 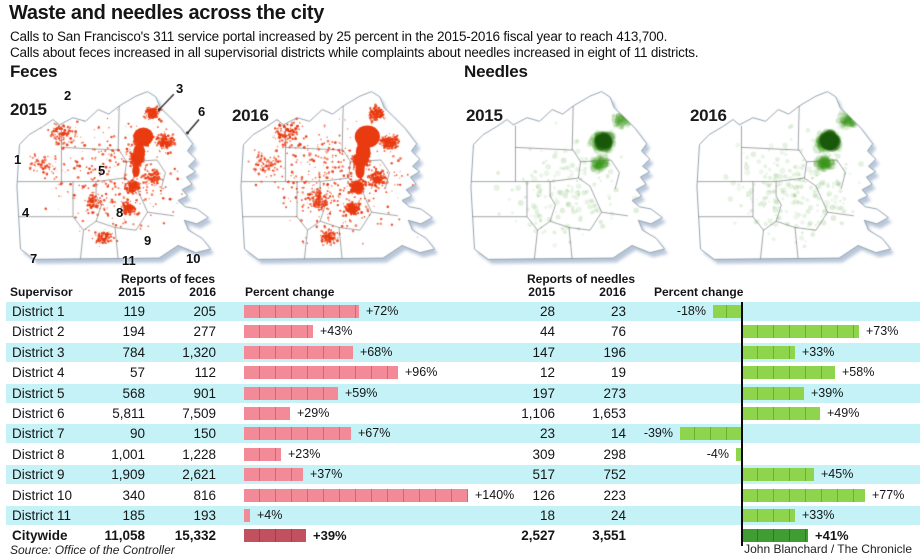 I want to click on map-canvas-feces-2015, so click(x=118, y=180).